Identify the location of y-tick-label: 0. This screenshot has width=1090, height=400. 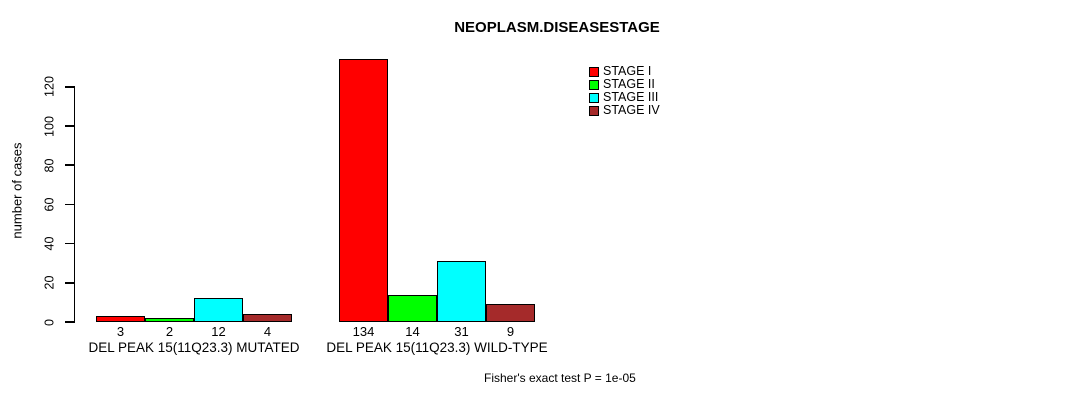
(49, 322).